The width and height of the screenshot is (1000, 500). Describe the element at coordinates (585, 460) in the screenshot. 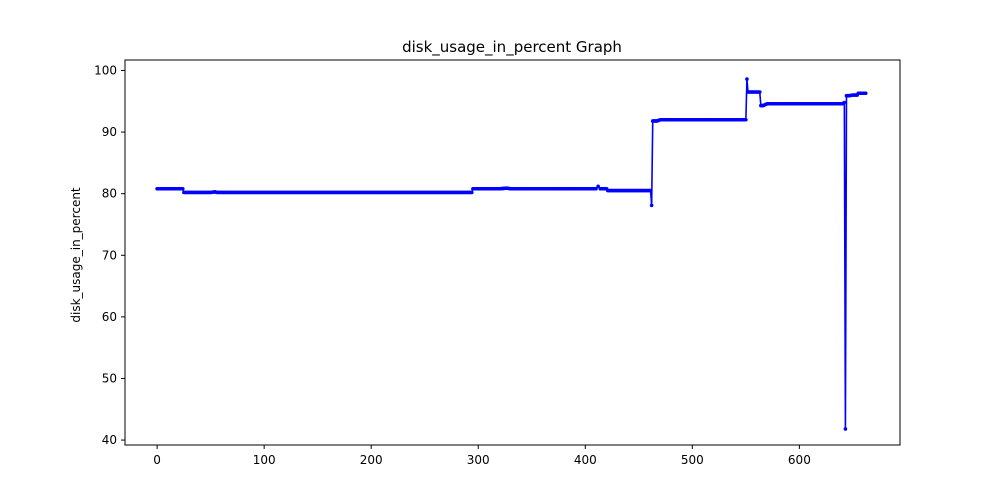

I see `x-tick-label: 400` at that location.